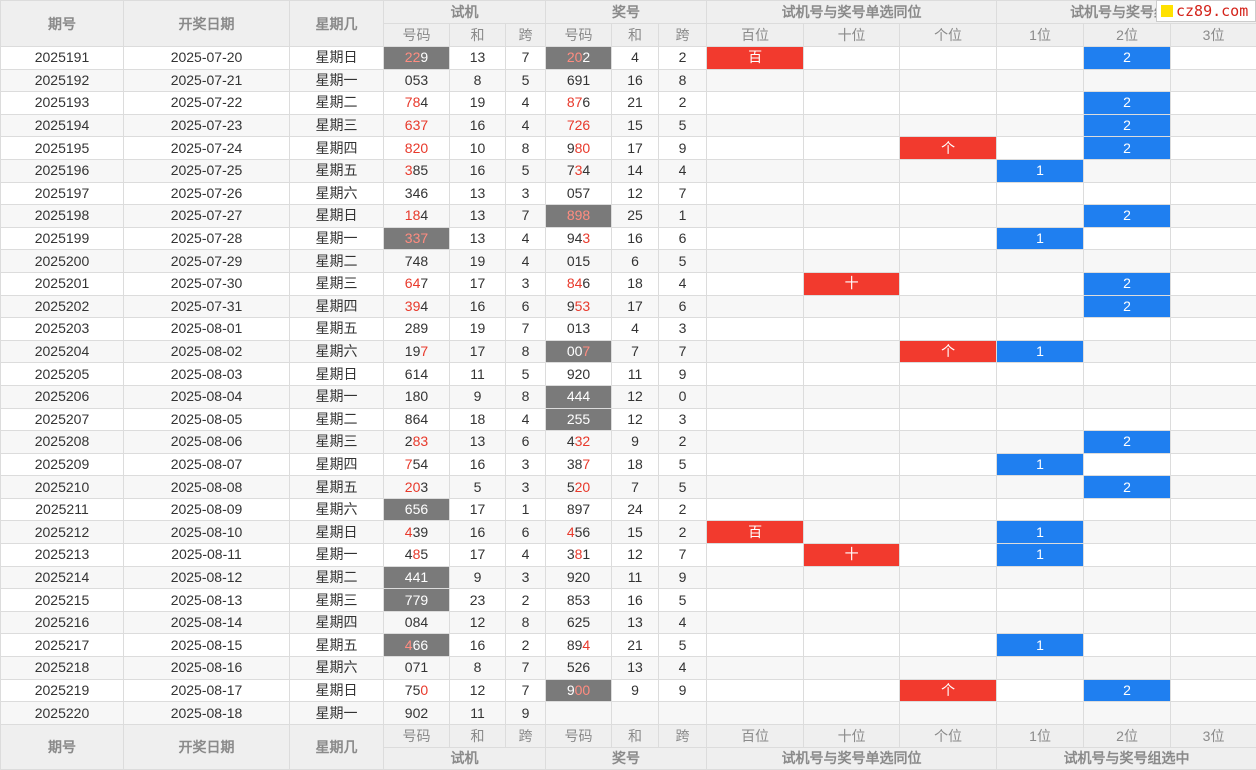 The width and height of the screenshot is (1256, 770). I want to click on draw-number-cell: 456, so click(579, 532).